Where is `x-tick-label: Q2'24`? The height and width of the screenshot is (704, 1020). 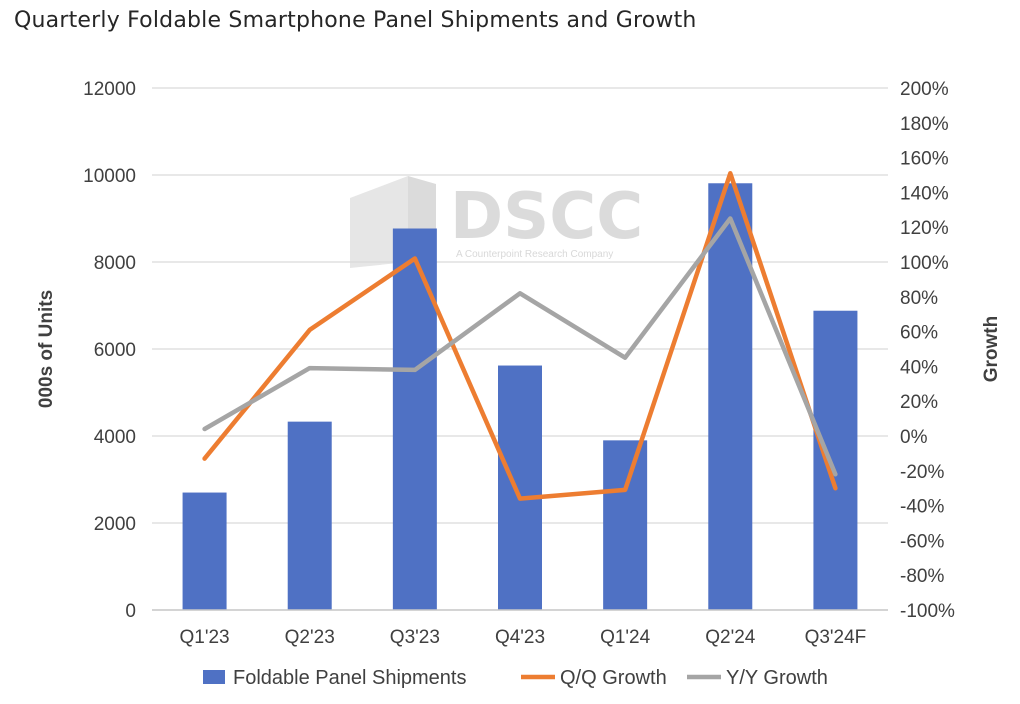 x-tick-label: Q2'24 is located at coordinates (730, 637).